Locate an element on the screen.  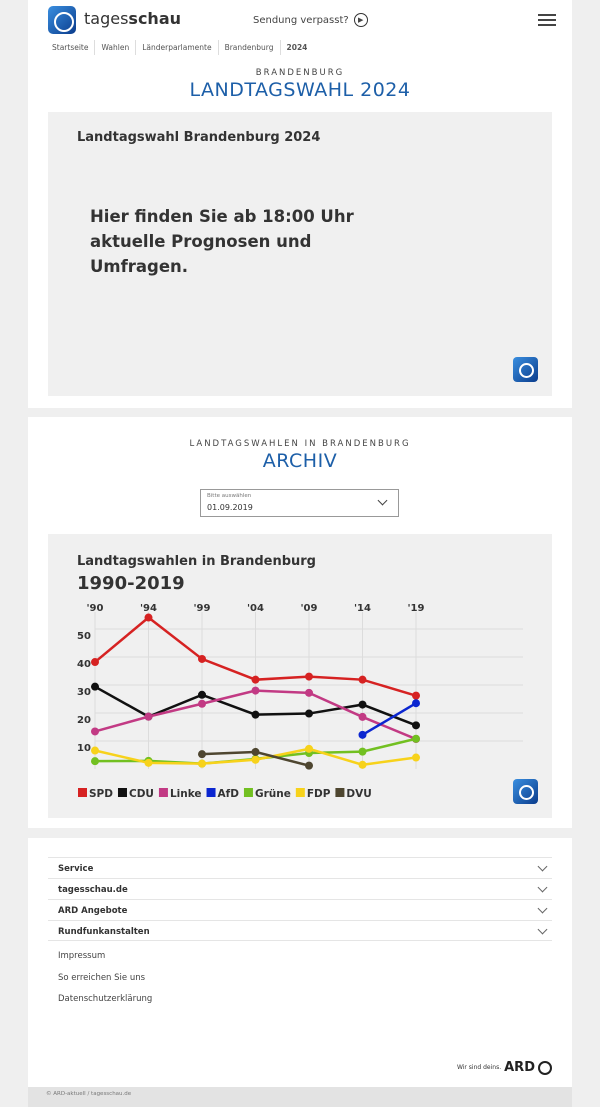
panel-title: Landtagswahl Brandenburg 2024 is located at coordinates (199, 137).